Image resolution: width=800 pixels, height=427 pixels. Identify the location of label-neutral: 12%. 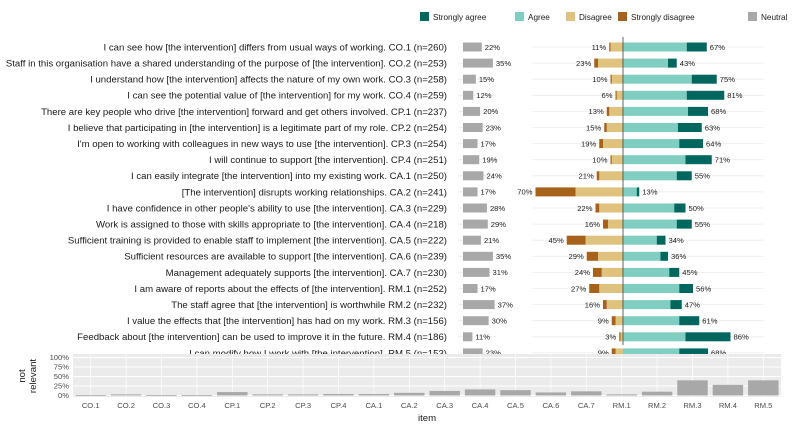
(483, 95).